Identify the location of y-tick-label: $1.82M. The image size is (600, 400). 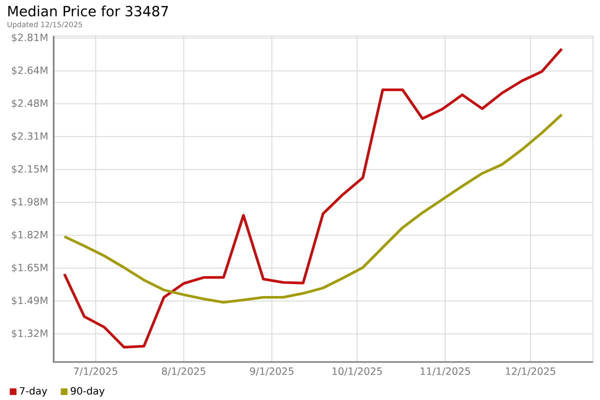
(30, 235).